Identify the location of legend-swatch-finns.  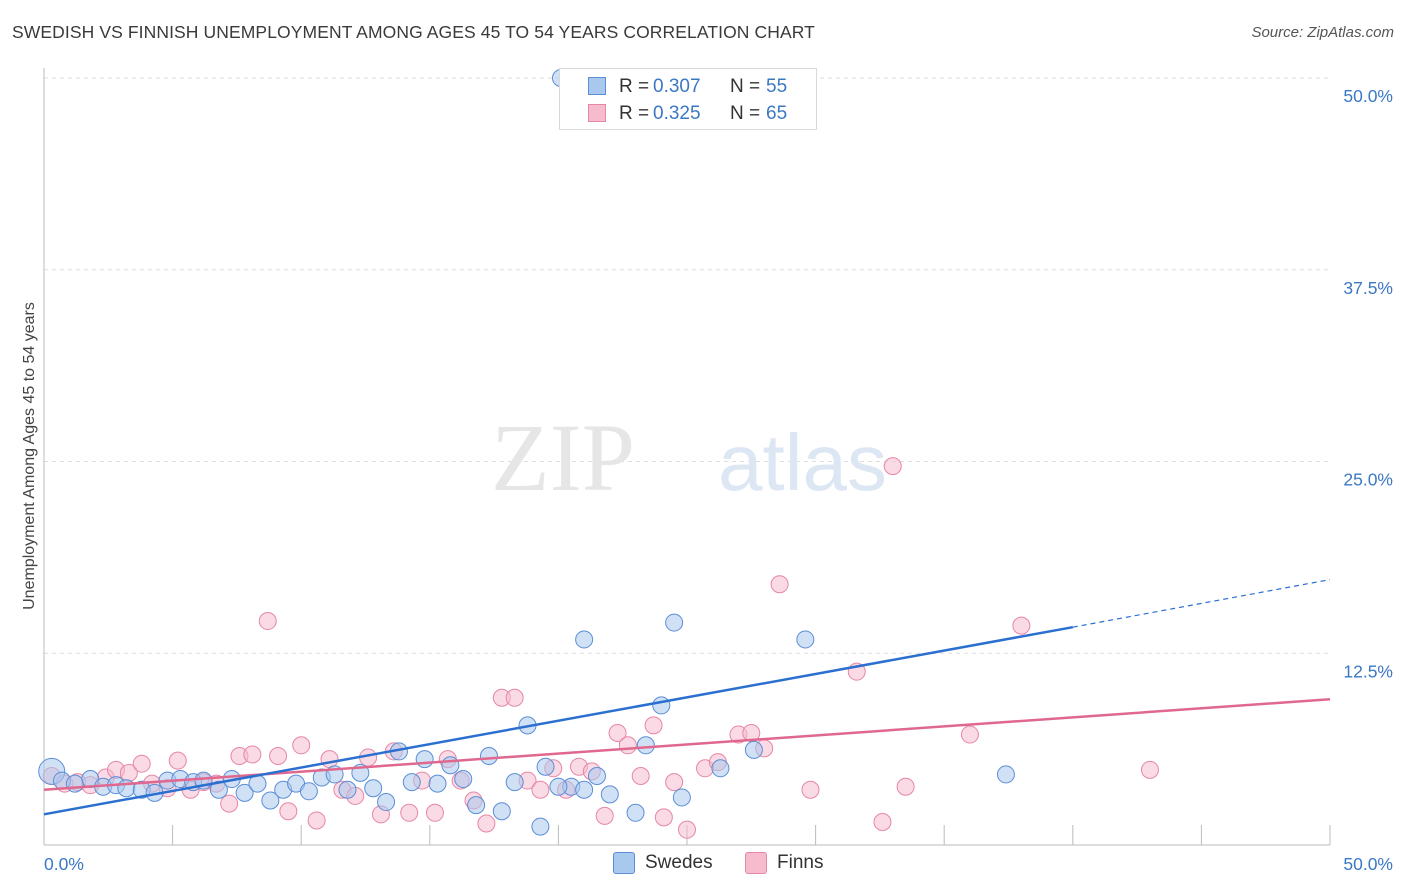
(597, 113).